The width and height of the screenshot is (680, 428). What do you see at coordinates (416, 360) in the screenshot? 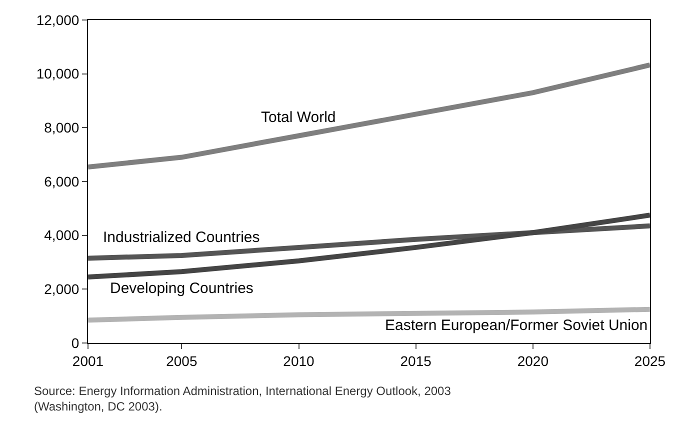
I see `x-tick-label: 2015` at bounding box center [416, 360].